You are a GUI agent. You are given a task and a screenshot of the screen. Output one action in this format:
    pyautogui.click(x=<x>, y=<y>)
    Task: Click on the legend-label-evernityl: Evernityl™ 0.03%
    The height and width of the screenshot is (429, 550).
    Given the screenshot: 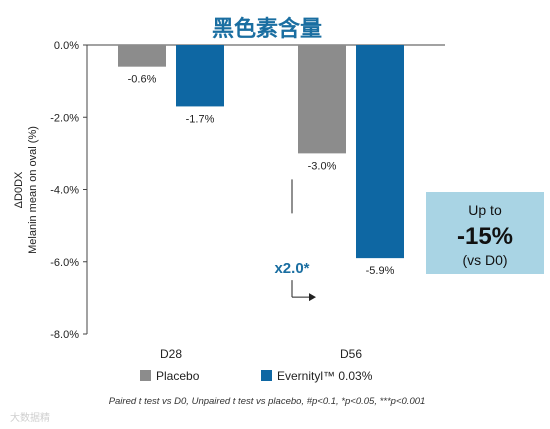 What is the action you would take?
    pyautogui.click(x=325, y=376)
    